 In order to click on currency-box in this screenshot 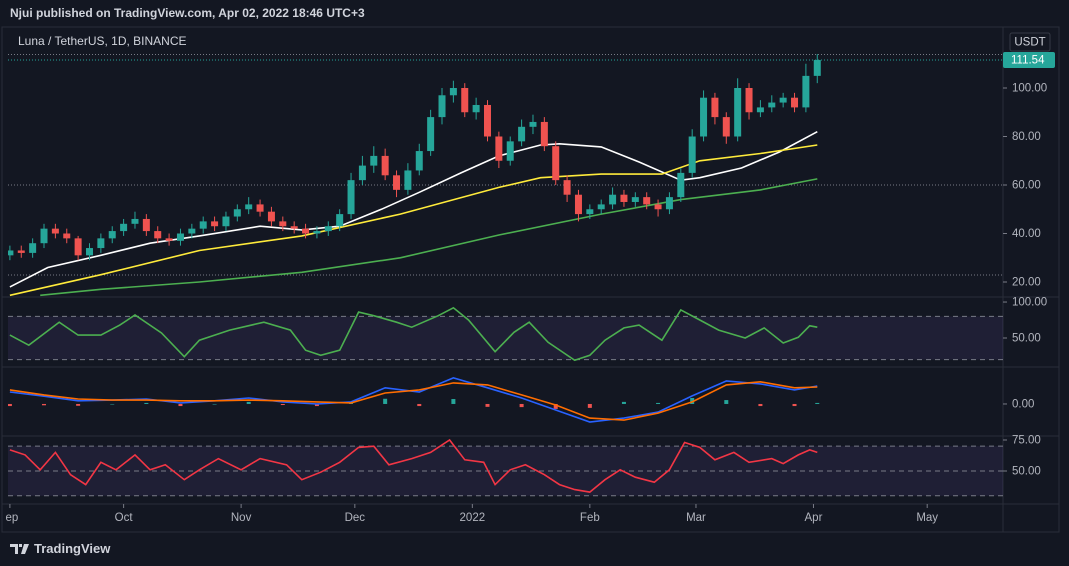, I will do `click(1030, 42)`.